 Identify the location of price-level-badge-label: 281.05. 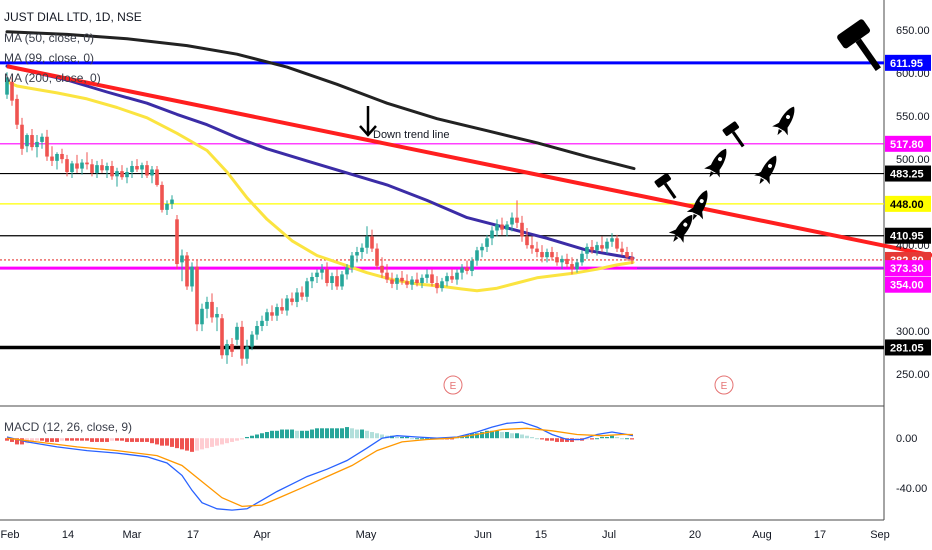
(907, 348).